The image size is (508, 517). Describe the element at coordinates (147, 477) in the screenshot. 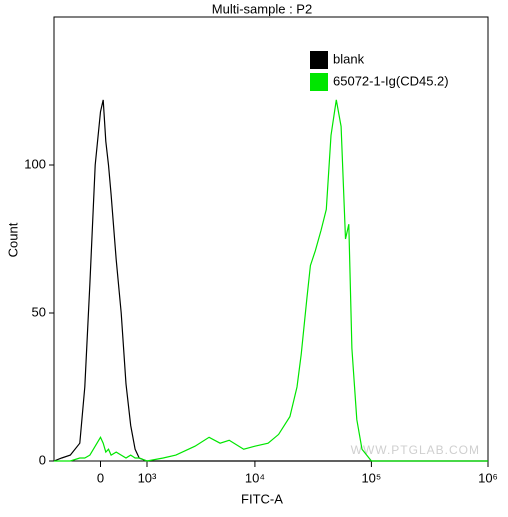

I see `x-tick-label: 10³` at that location.